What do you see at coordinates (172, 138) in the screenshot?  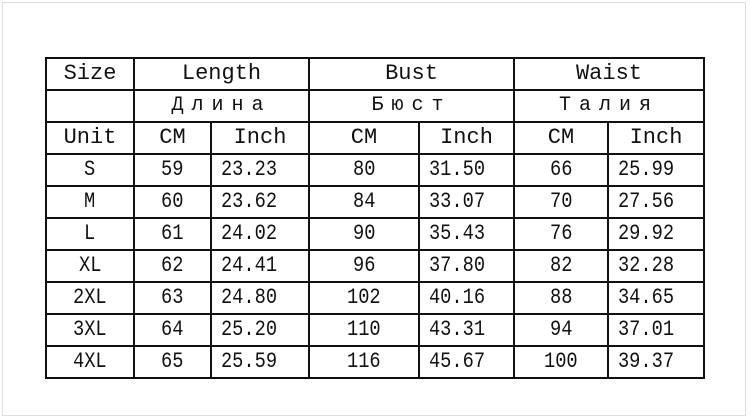 I see `unit-cm: CM` at bounding box center [172, 138].